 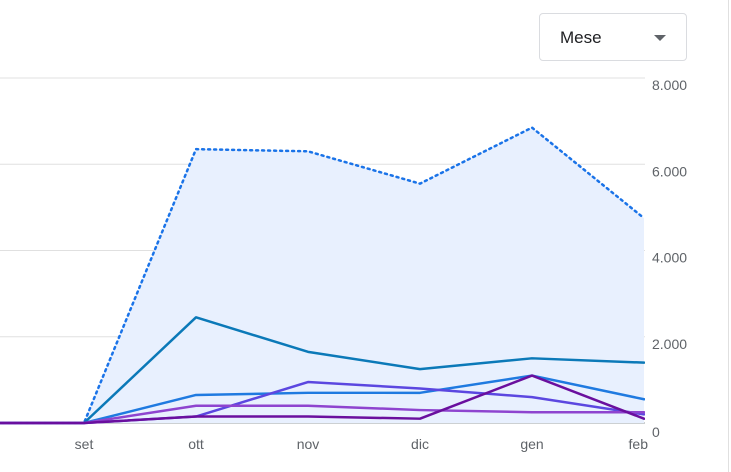 What do you see at coordinates (84, 444) in the screenshot?
I see `x-tick-label: set` at bounding box center [84, 444].